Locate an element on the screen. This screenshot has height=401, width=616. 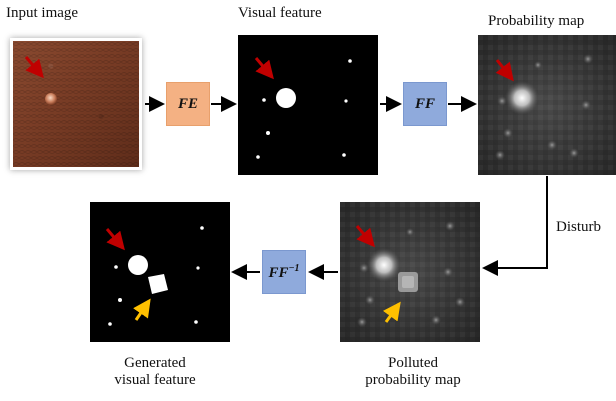
generated-feature-content is located at coordinates (156, 276).